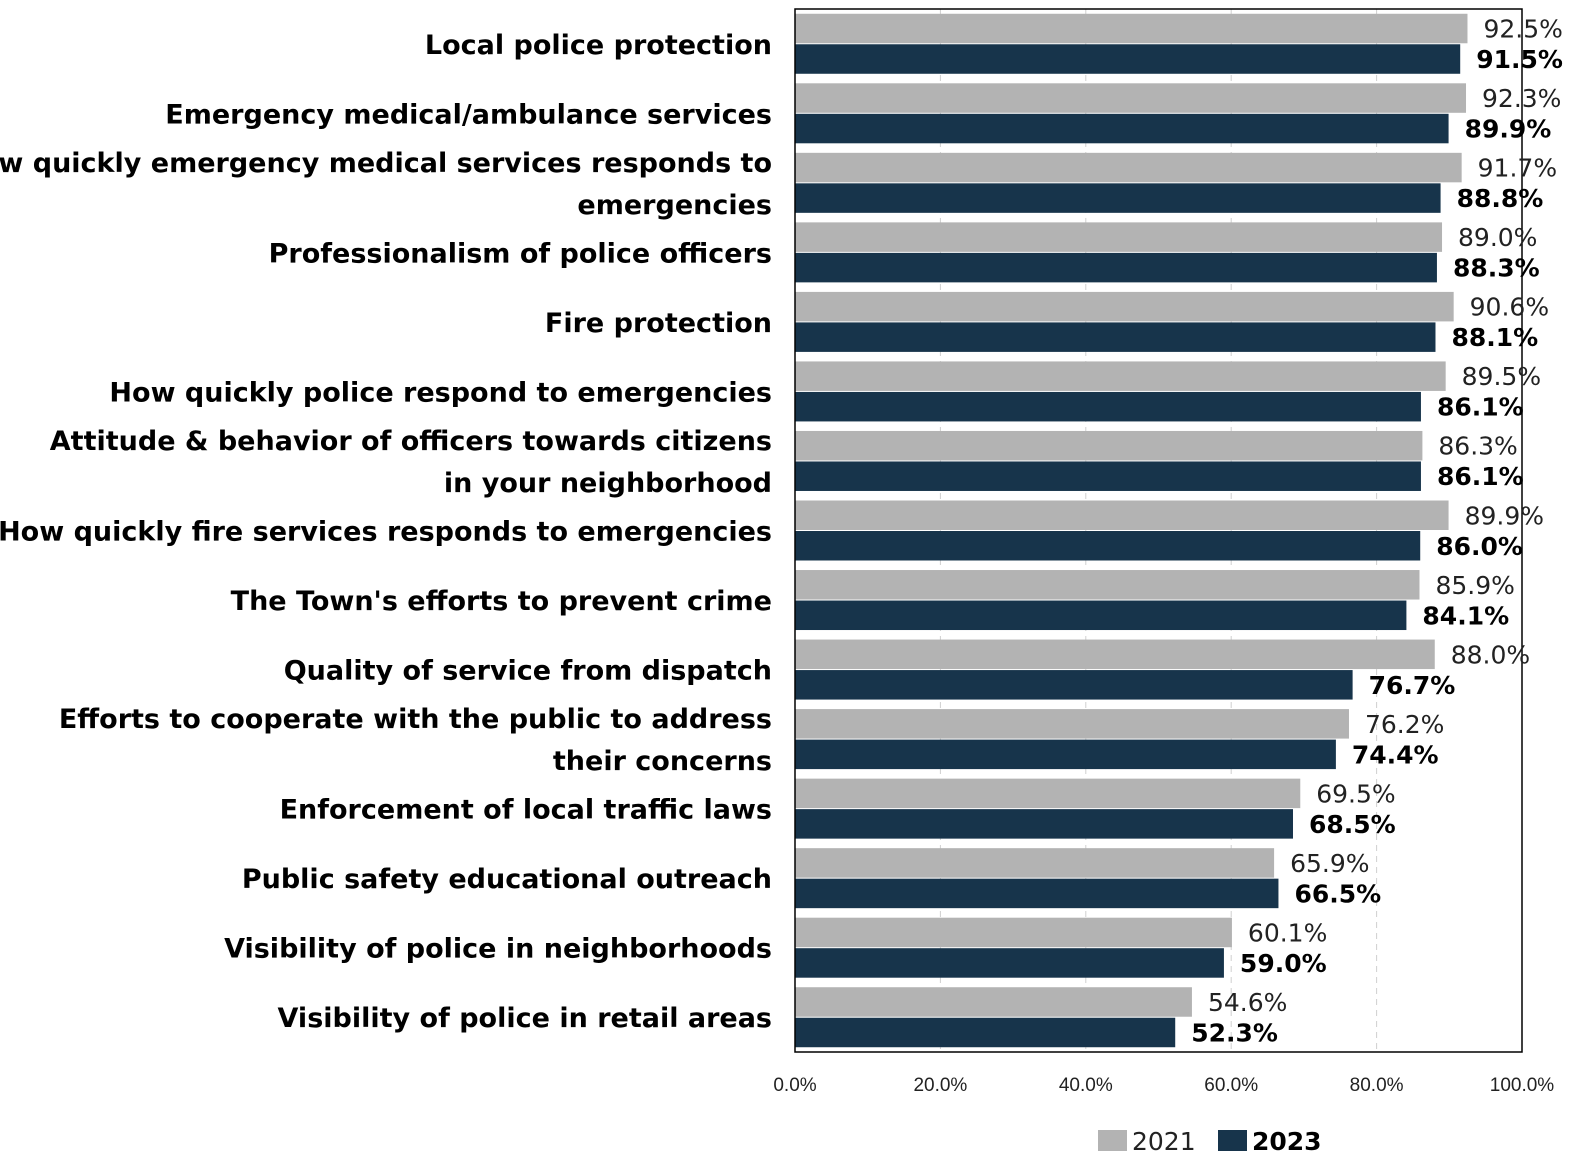  I want to click on x-tick-label: 60.0%, so click(1231, 1085).